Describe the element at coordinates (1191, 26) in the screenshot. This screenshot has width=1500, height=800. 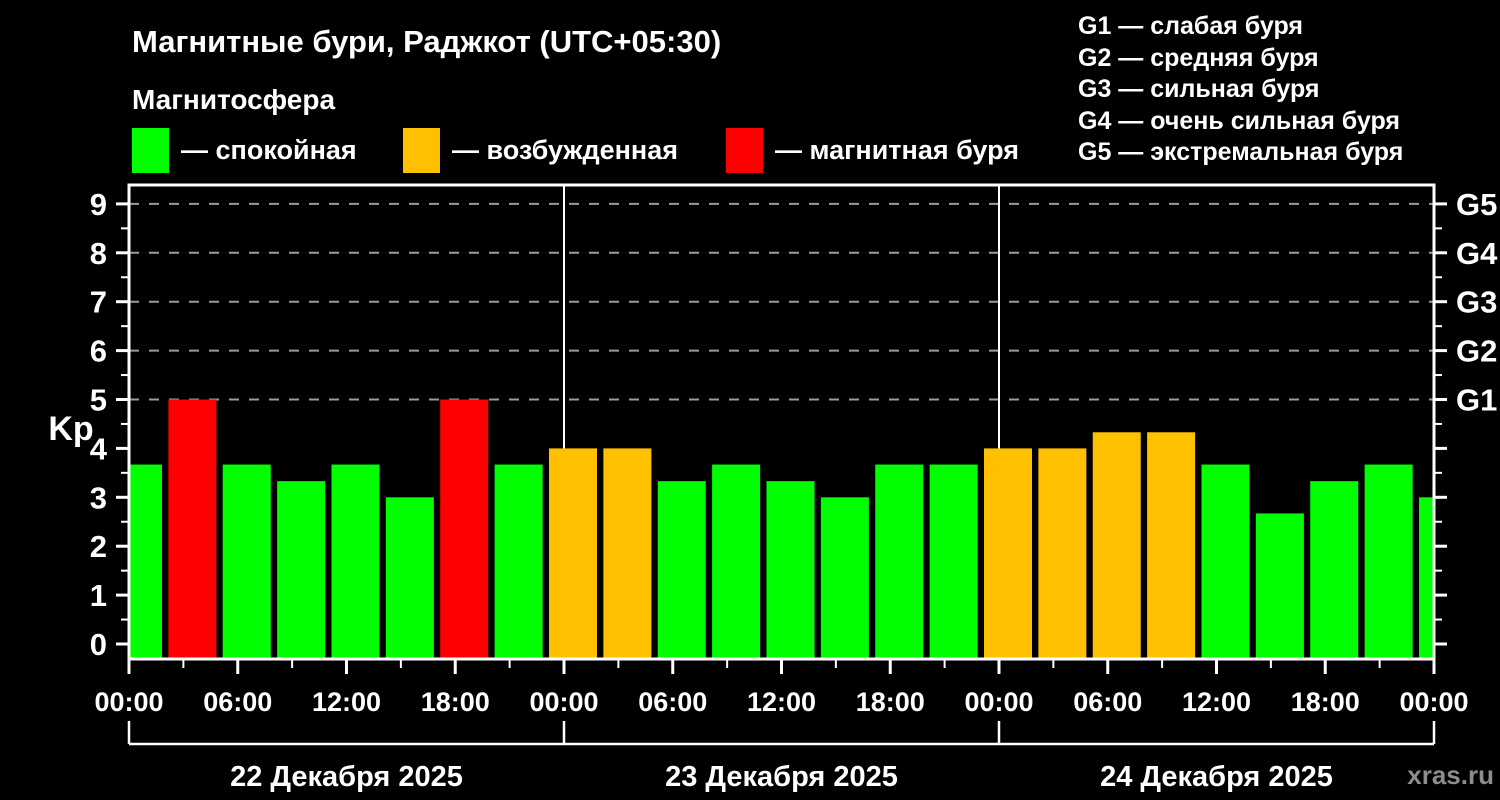
I see `g1-legend-line: G1 — слабая буря` at that location.